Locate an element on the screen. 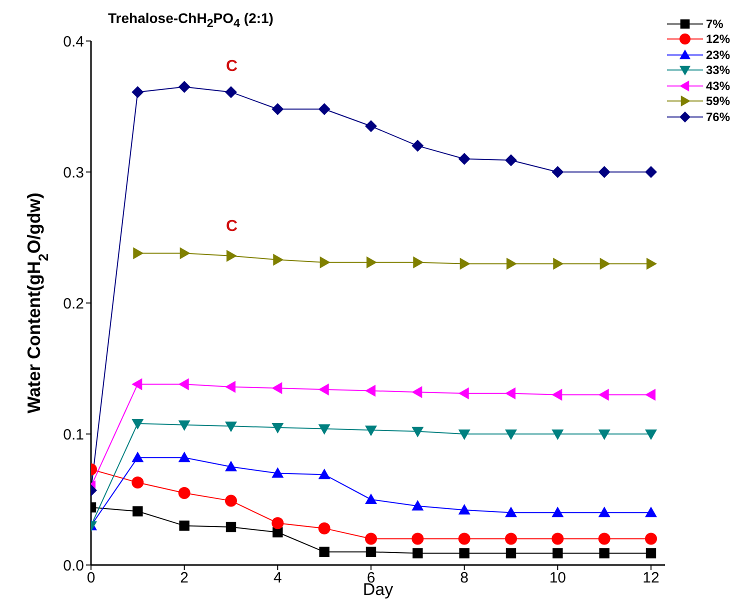  x-tick-label: 8 is located at coordinates (464, 578).